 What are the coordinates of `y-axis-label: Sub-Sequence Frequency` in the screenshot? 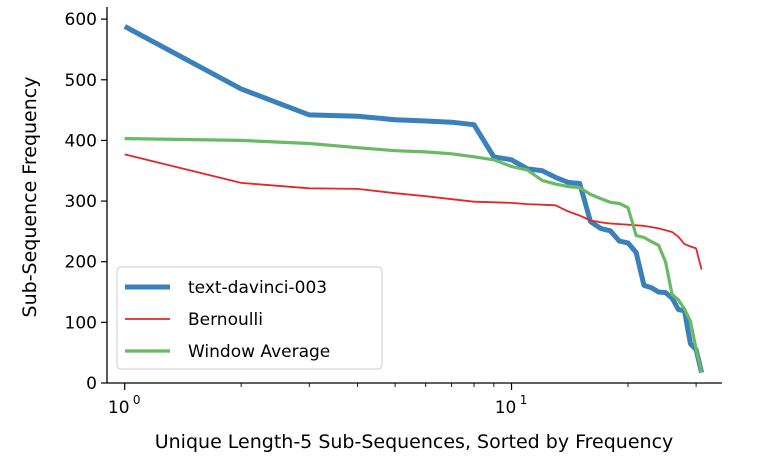 It's located at (30, 197).